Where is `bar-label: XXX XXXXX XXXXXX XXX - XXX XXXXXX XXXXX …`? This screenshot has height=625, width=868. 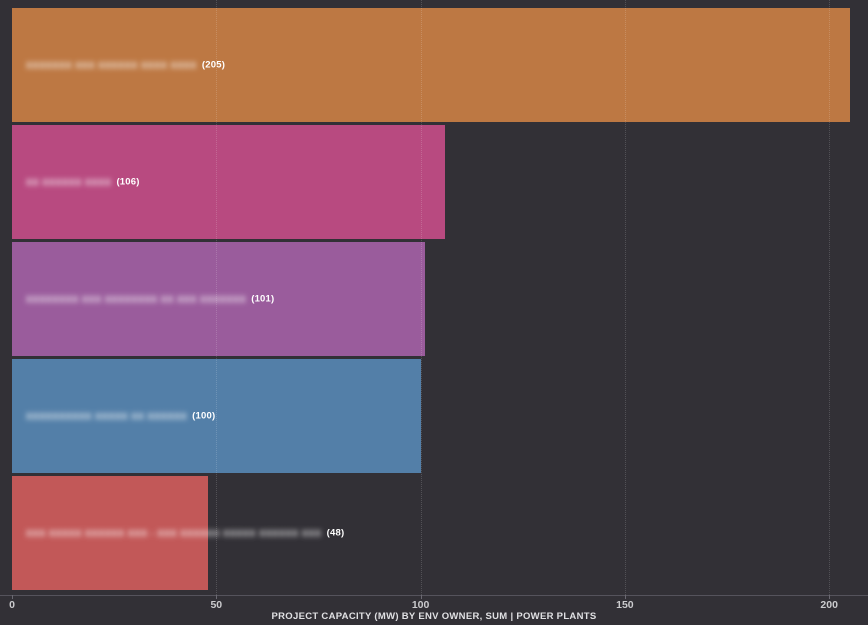 bar-label: XXX XXXXX XXXXXX XXX - XXX XXXXXX XXXXX … is located at coordinates (185, 533).